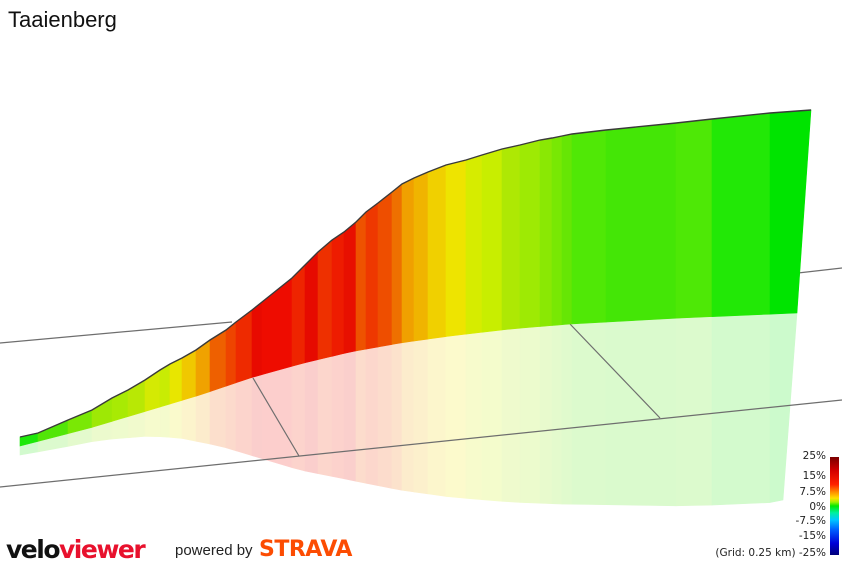 The width and height of the screenshot is (842, 565). I want to click on grid-line-back-right, so click(819, 270).